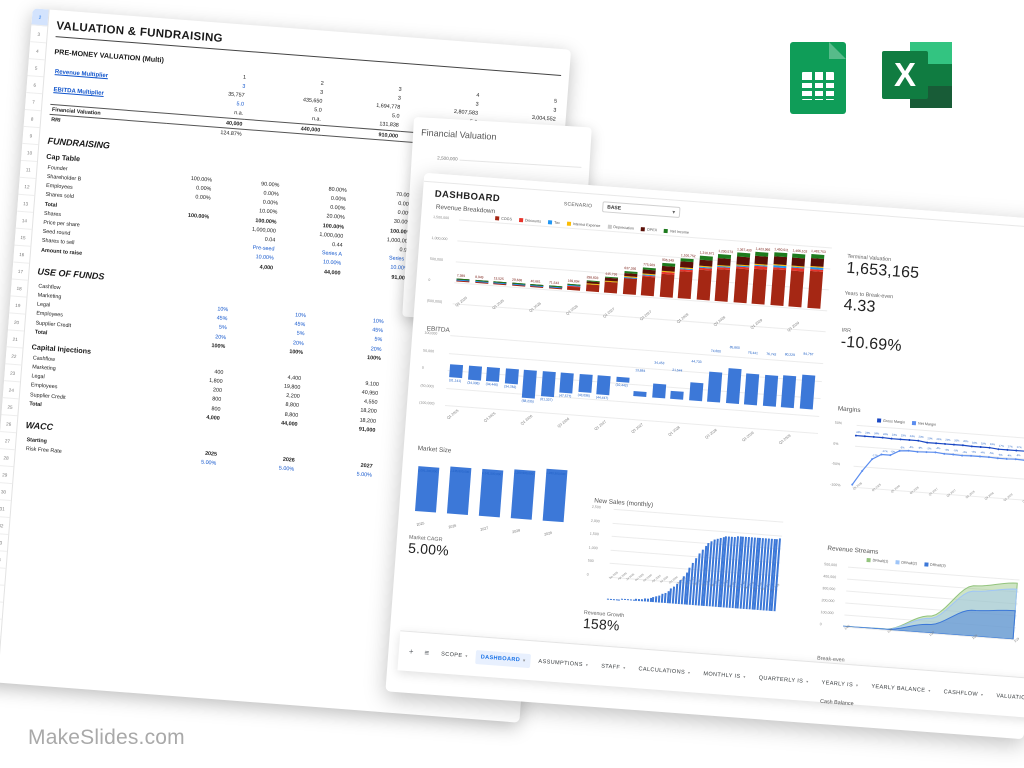 This screenshot has width=1024, height=768. I want to click on x-tick-label: Q1 2029, so click(756, 324).